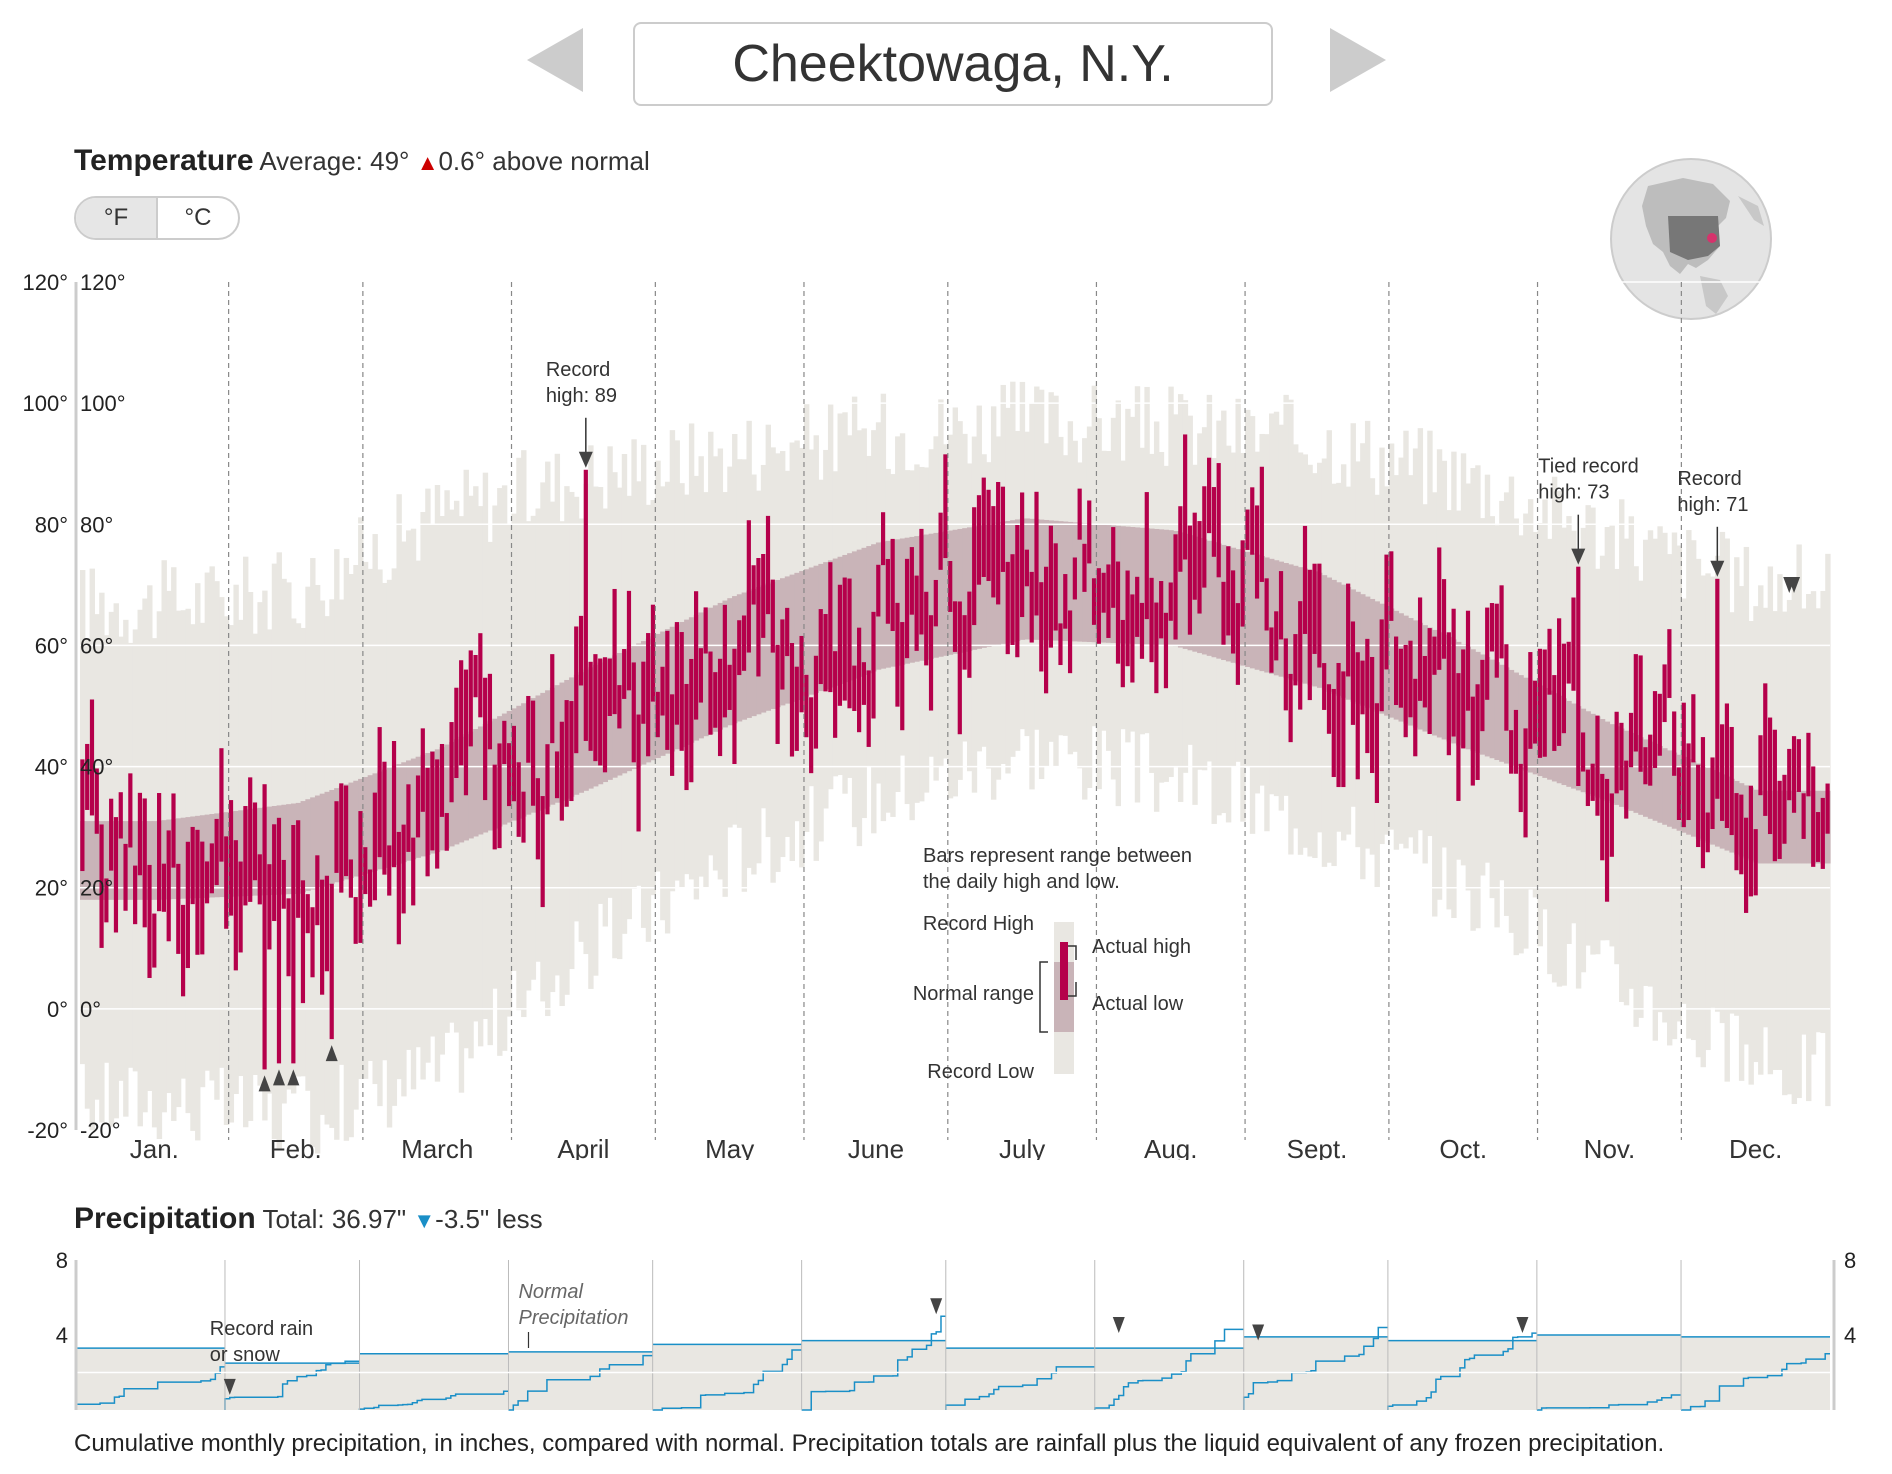  I want to click on legend-normal-bracket, so click(1043, 997).